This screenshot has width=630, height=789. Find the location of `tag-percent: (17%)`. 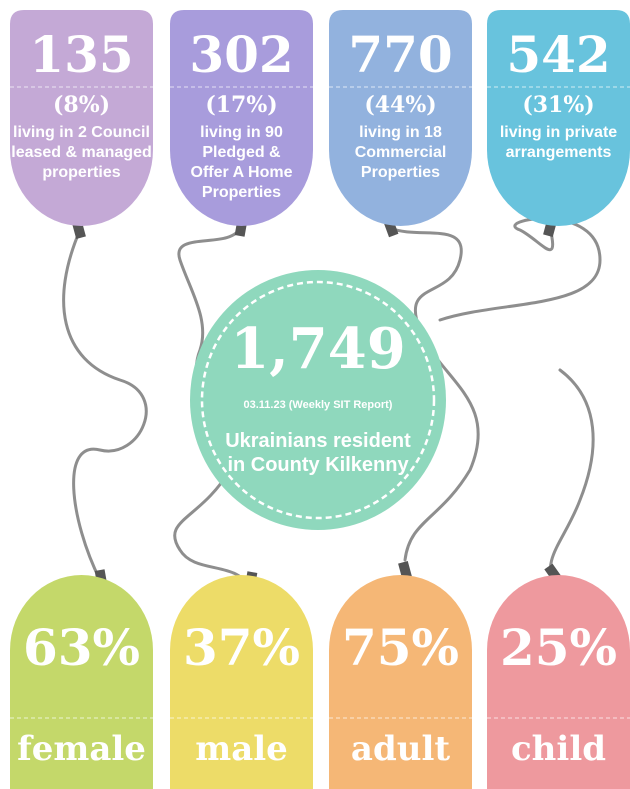

tag-percent: (17%) is located at coordinates (241, 105).